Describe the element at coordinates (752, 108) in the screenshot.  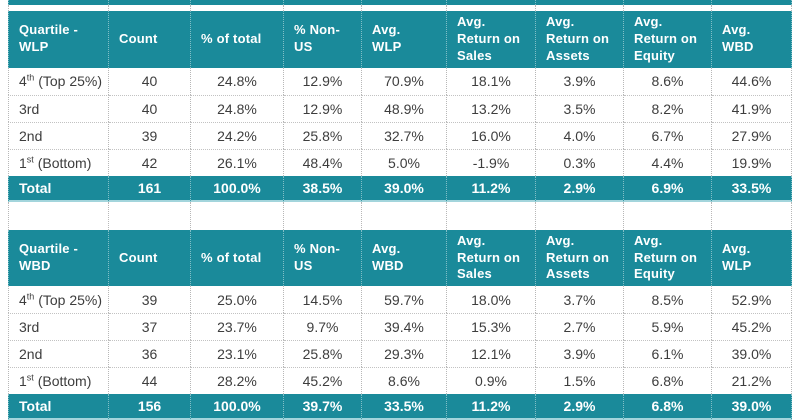
I see `data-cell: 41.9%` at that location.